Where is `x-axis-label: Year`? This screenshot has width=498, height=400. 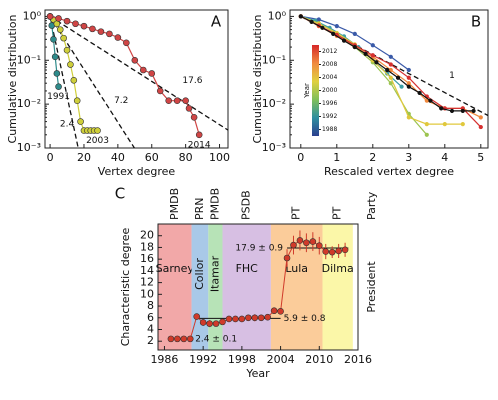 x-axis-label: Year is located at coordinates (257, 373).